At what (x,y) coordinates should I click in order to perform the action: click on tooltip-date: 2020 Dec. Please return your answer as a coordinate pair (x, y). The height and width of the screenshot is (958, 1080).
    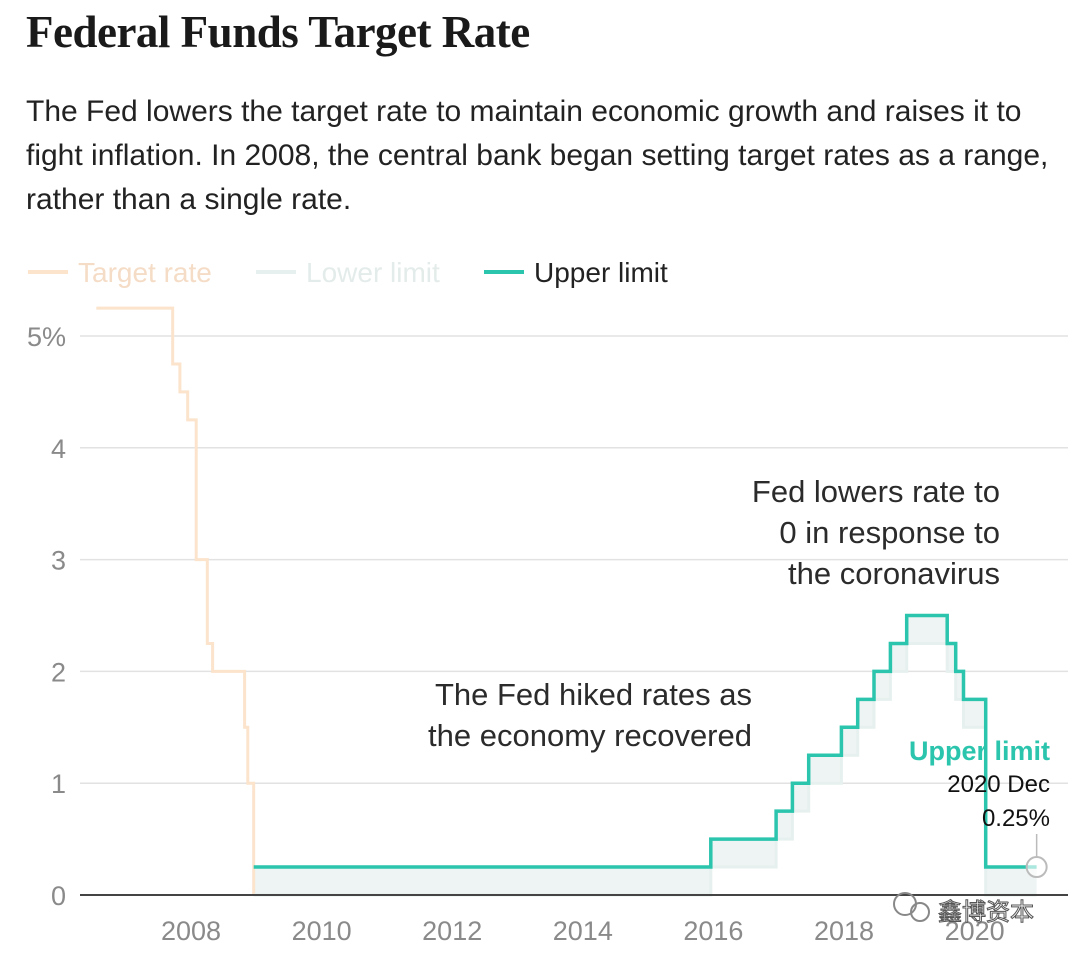
    Looking at the image, I should click on (998, 784).